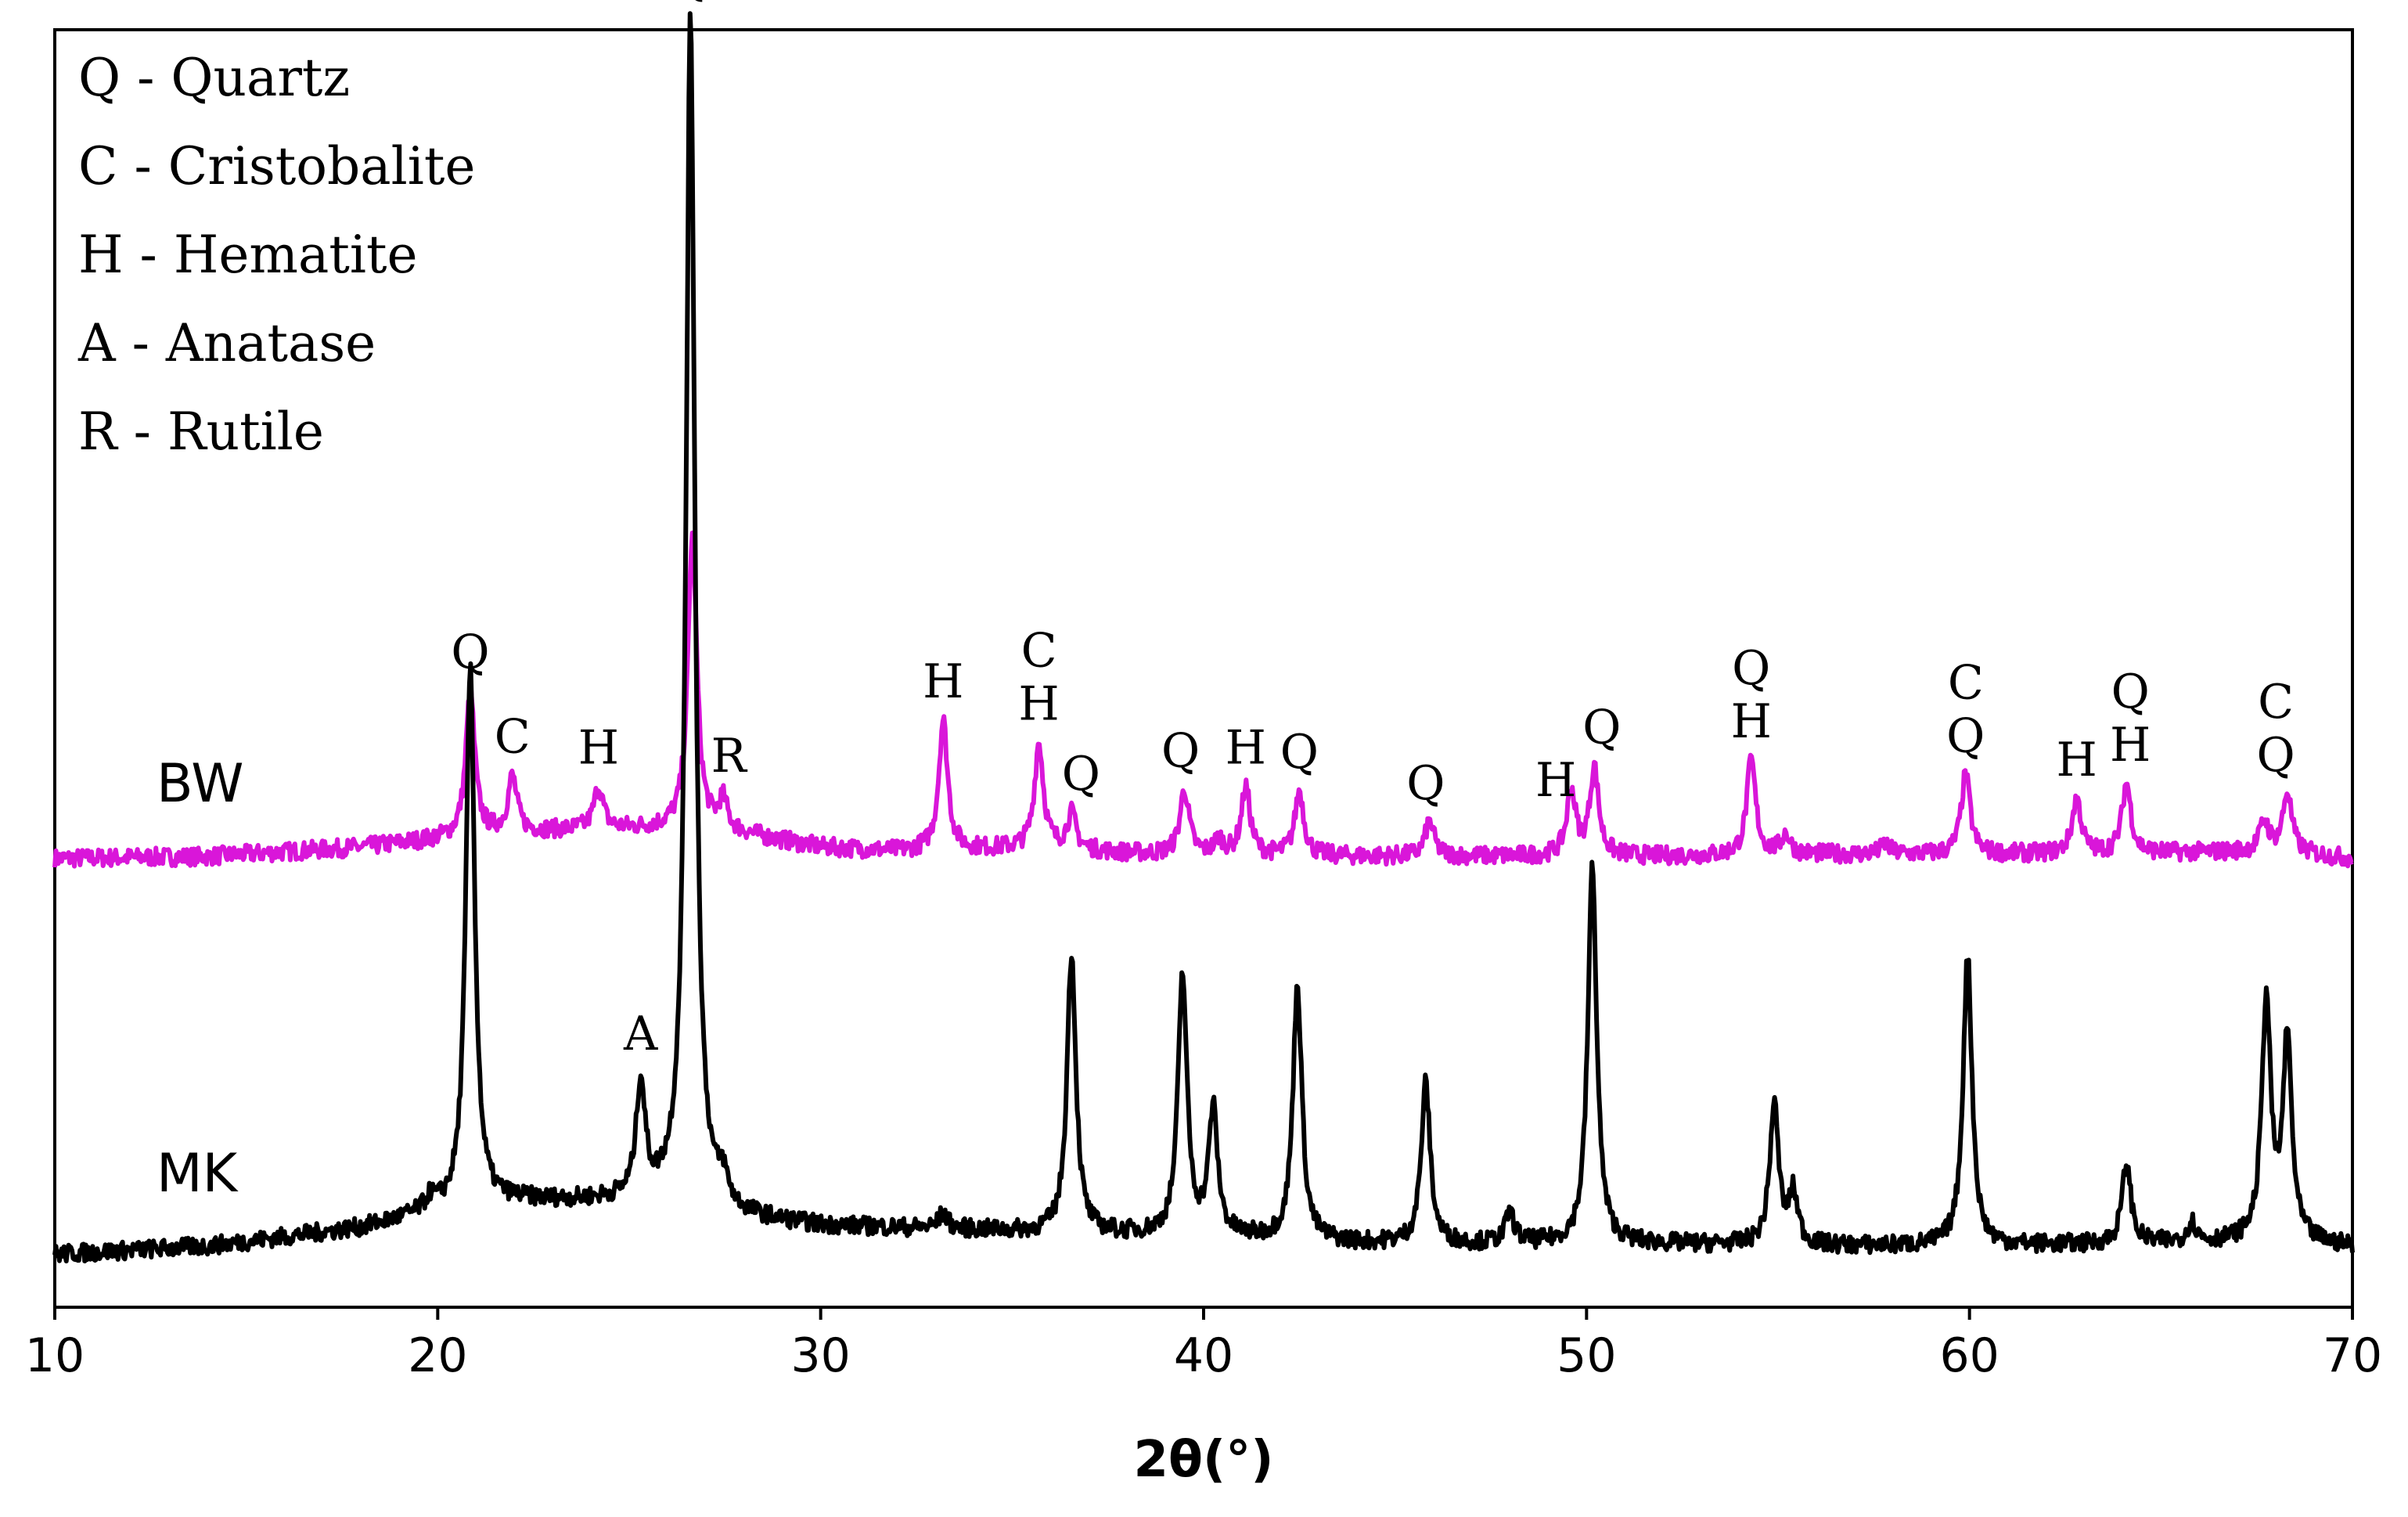 This screenshot has width=2408, height=1517. Describe the element at coordinates (640, 1034) in the screenshot. I see `peak-annotation: A` at that location.